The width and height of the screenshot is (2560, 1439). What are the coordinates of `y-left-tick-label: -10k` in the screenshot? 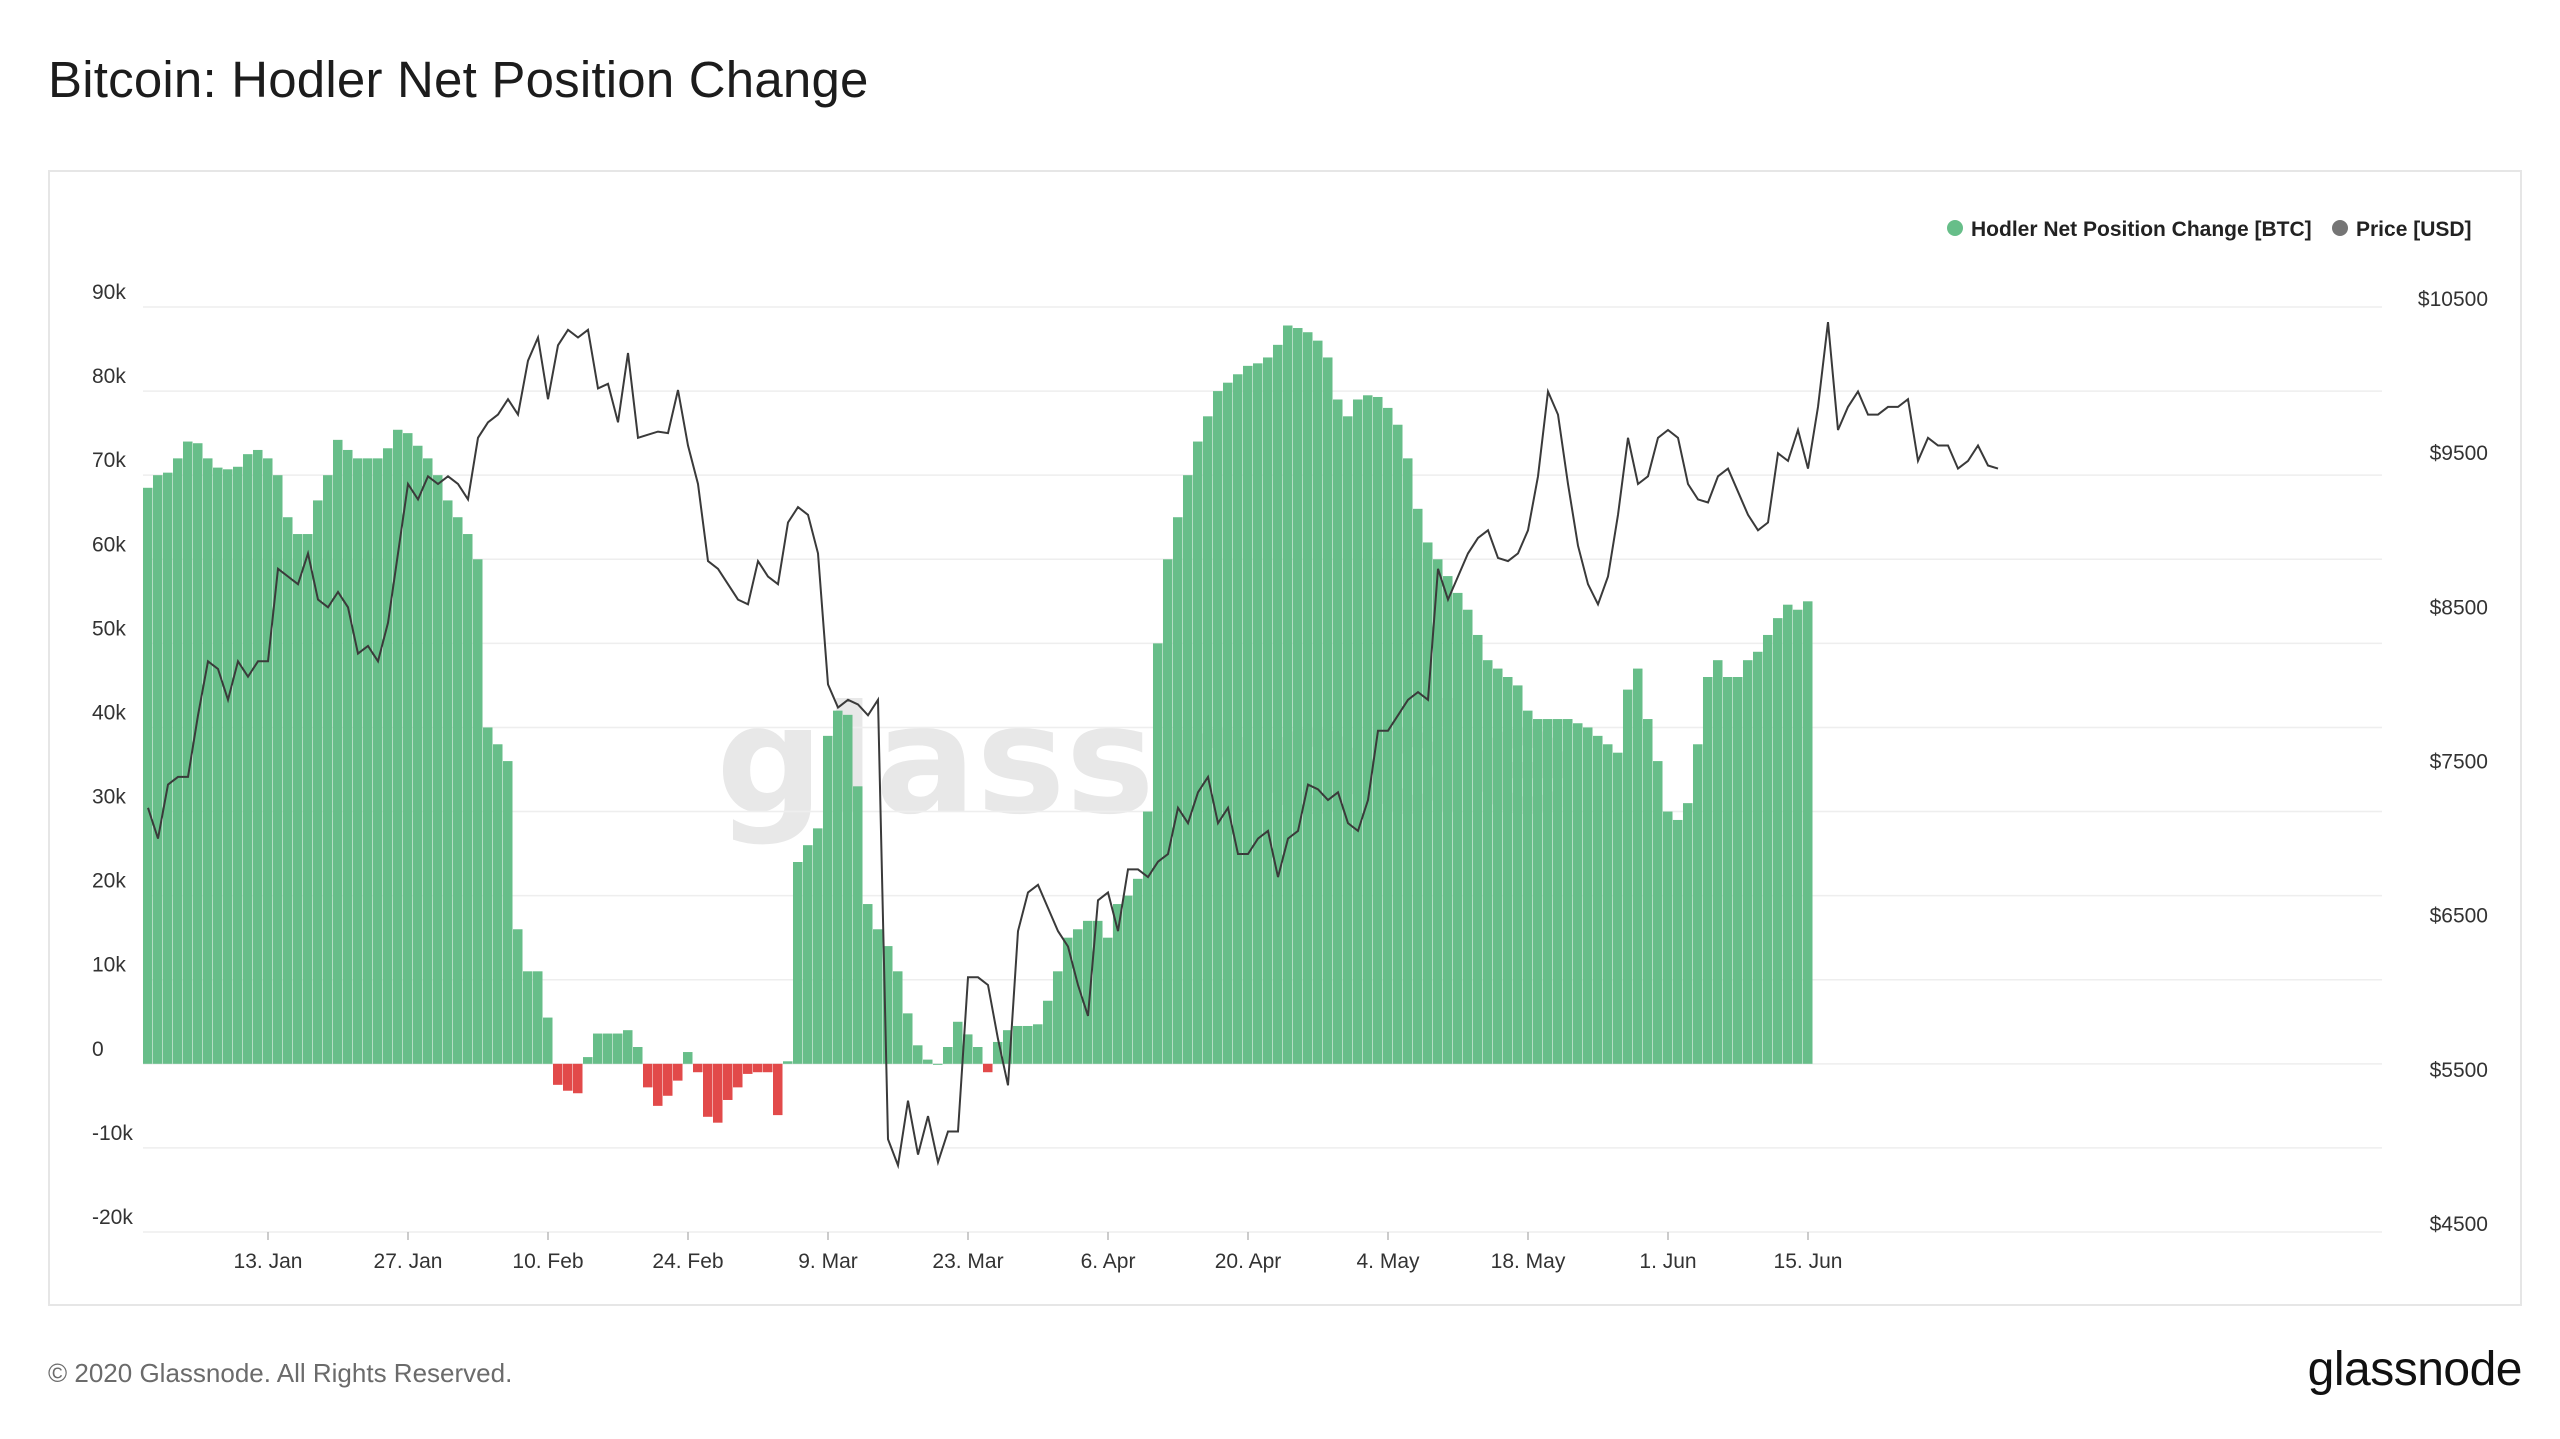 It's located at (112, 1133).